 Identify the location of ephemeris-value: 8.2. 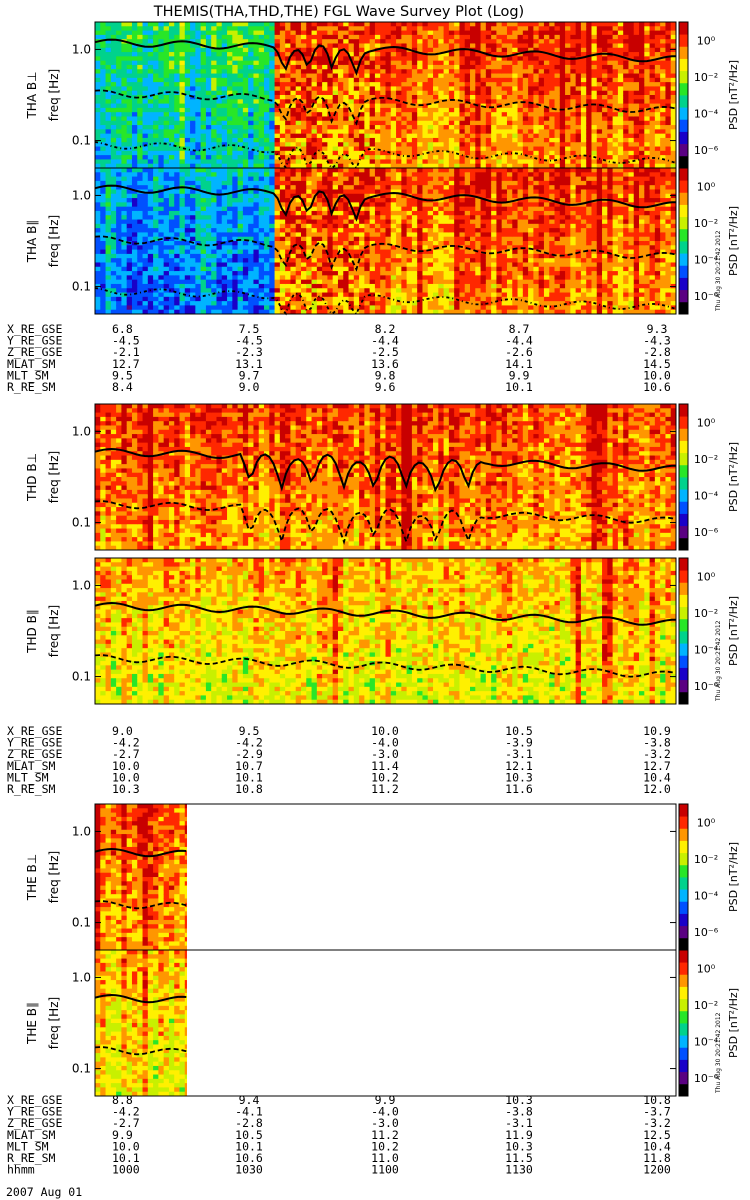
(385, 329).